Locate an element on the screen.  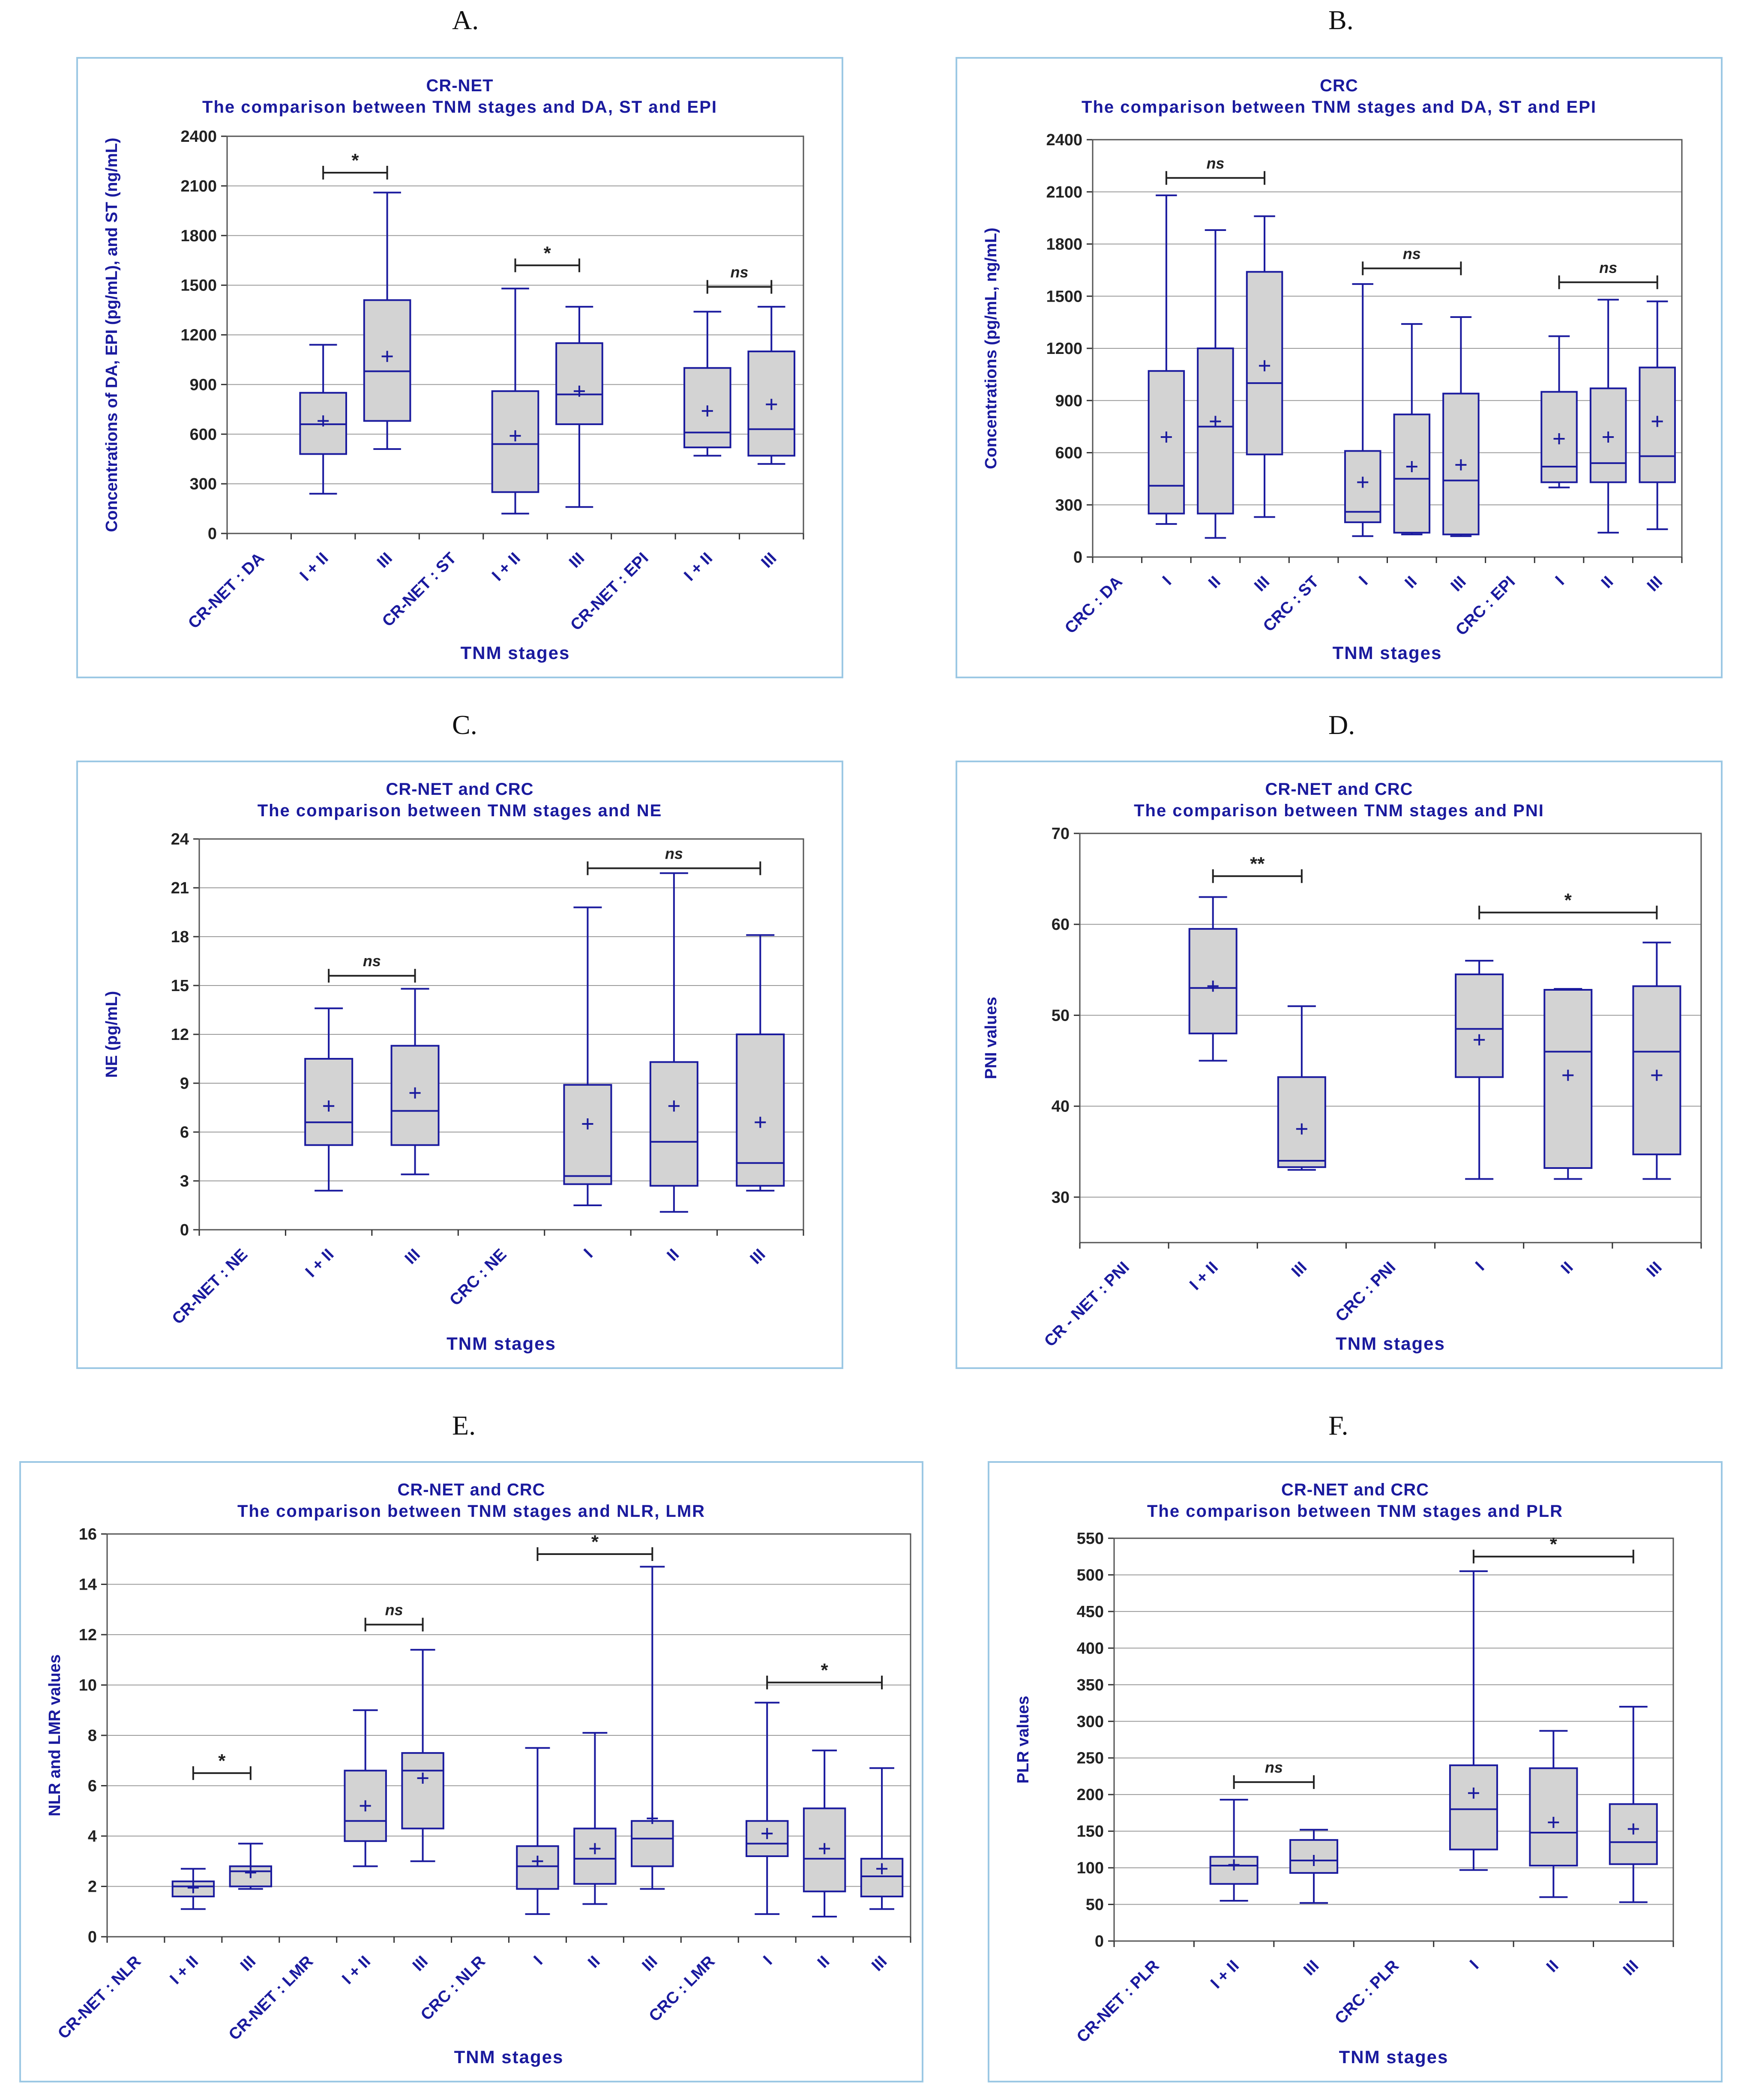
x-tick-label: CRC : PLR is located at coordinates (1366, 1993).